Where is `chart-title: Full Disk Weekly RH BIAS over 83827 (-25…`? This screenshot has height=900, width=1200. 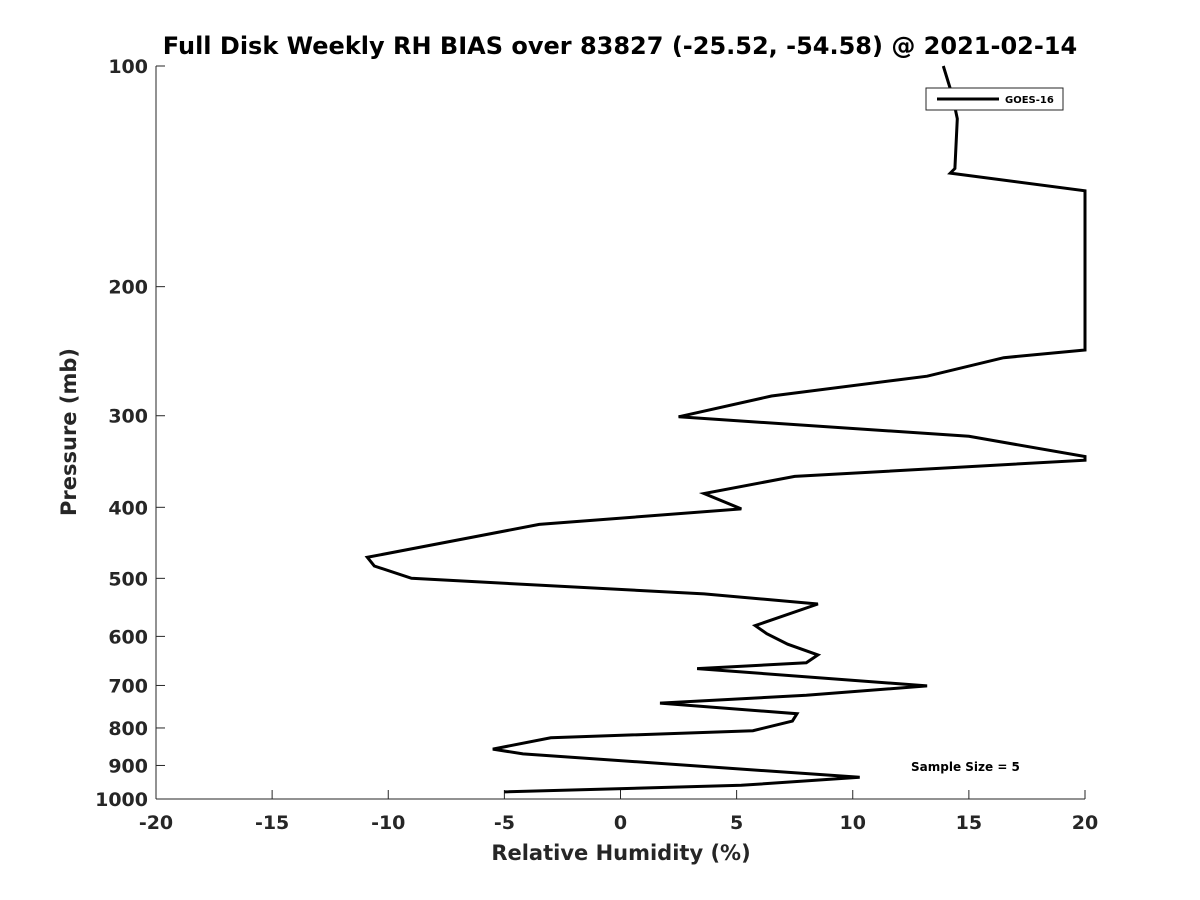 chart-title: Full Disk Weekly RH BIAS over 83827 (-25… is located at coordinates (620, 46).